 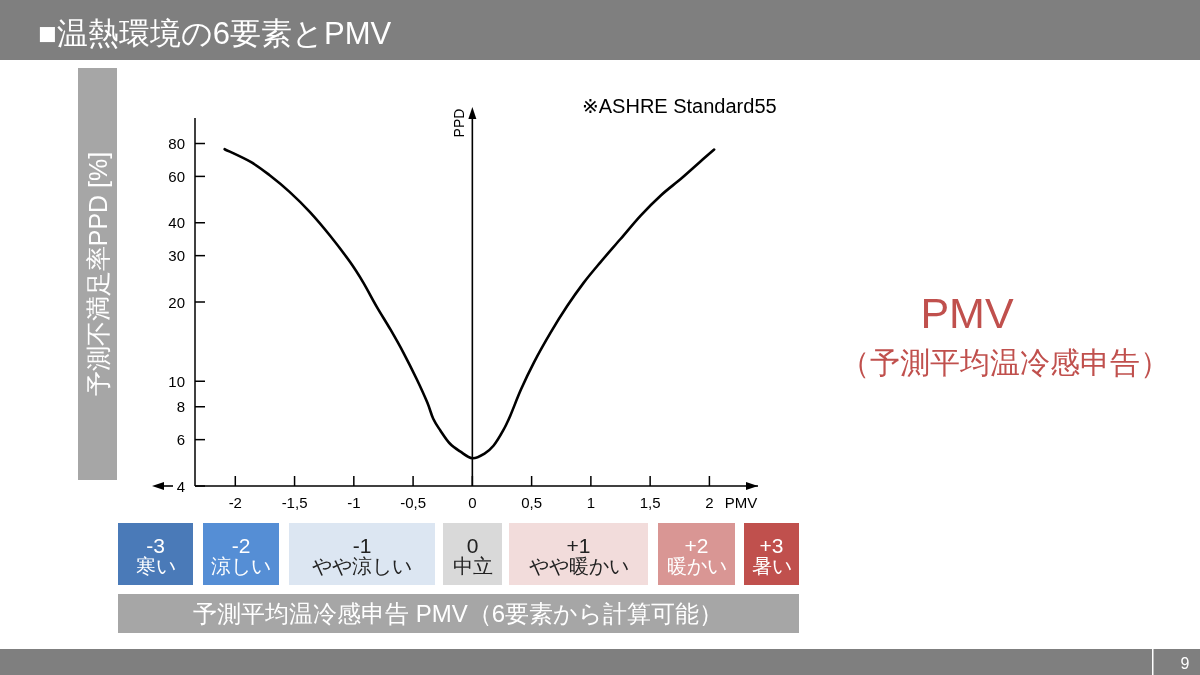 I want to click on text: 9, so click(x=1185, y=663).